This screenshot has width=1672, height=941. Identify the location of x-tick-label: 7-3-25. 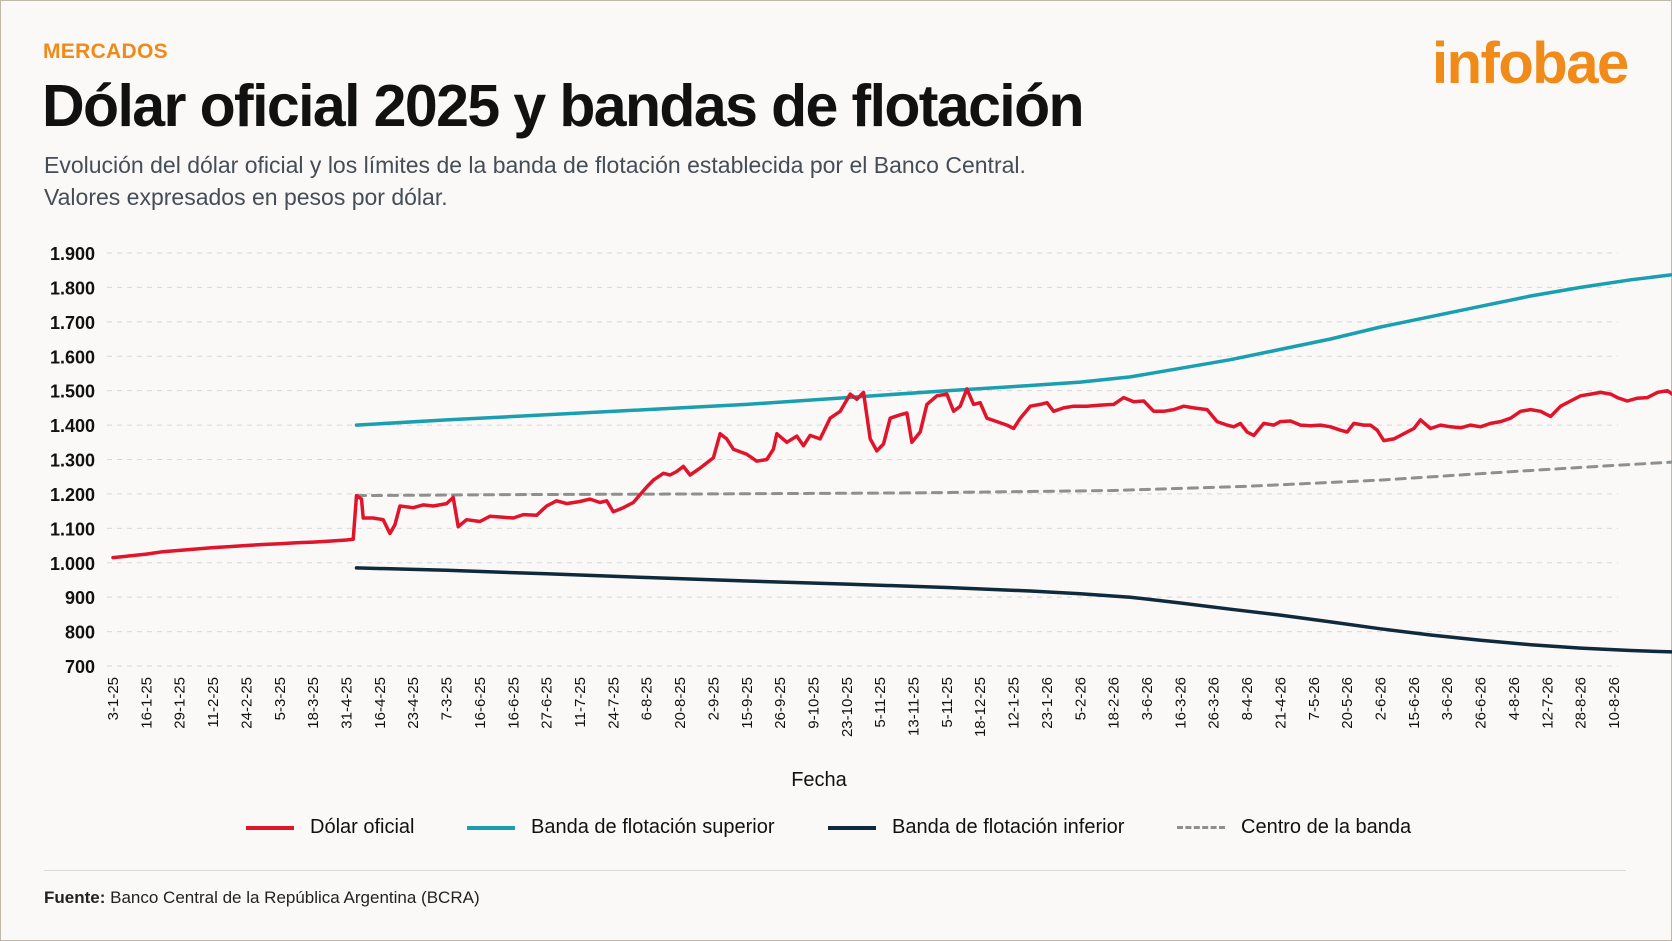
(447, 698).